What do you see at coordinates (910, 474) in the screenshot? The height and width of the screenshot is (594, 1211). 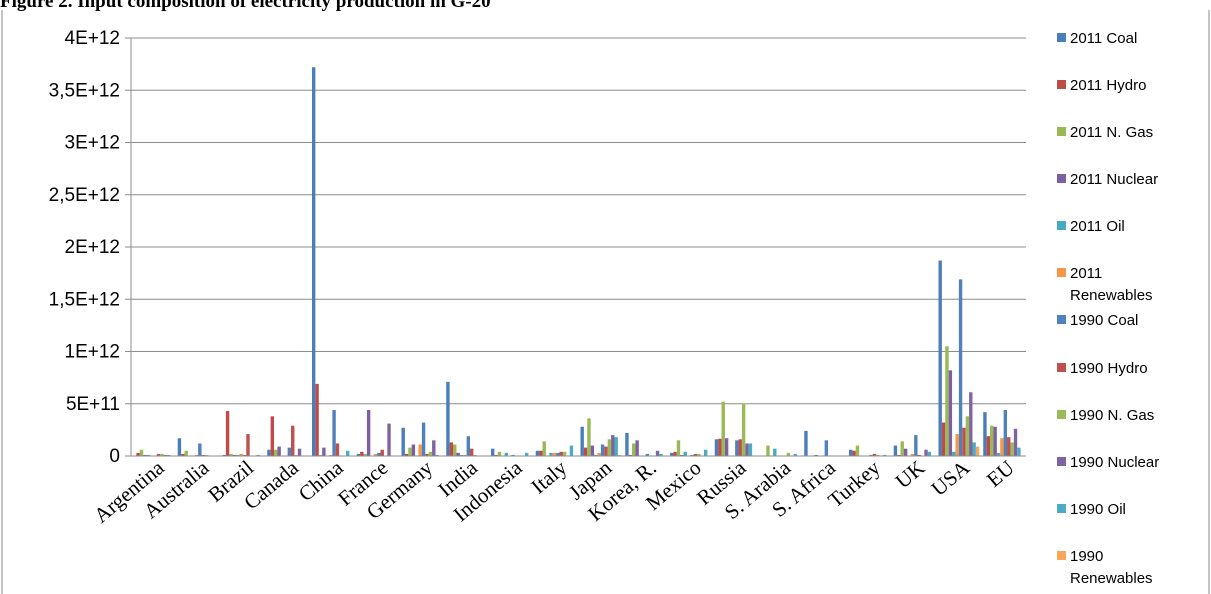 I see `x-tick-label: UK` at bounding box center [910, 474].